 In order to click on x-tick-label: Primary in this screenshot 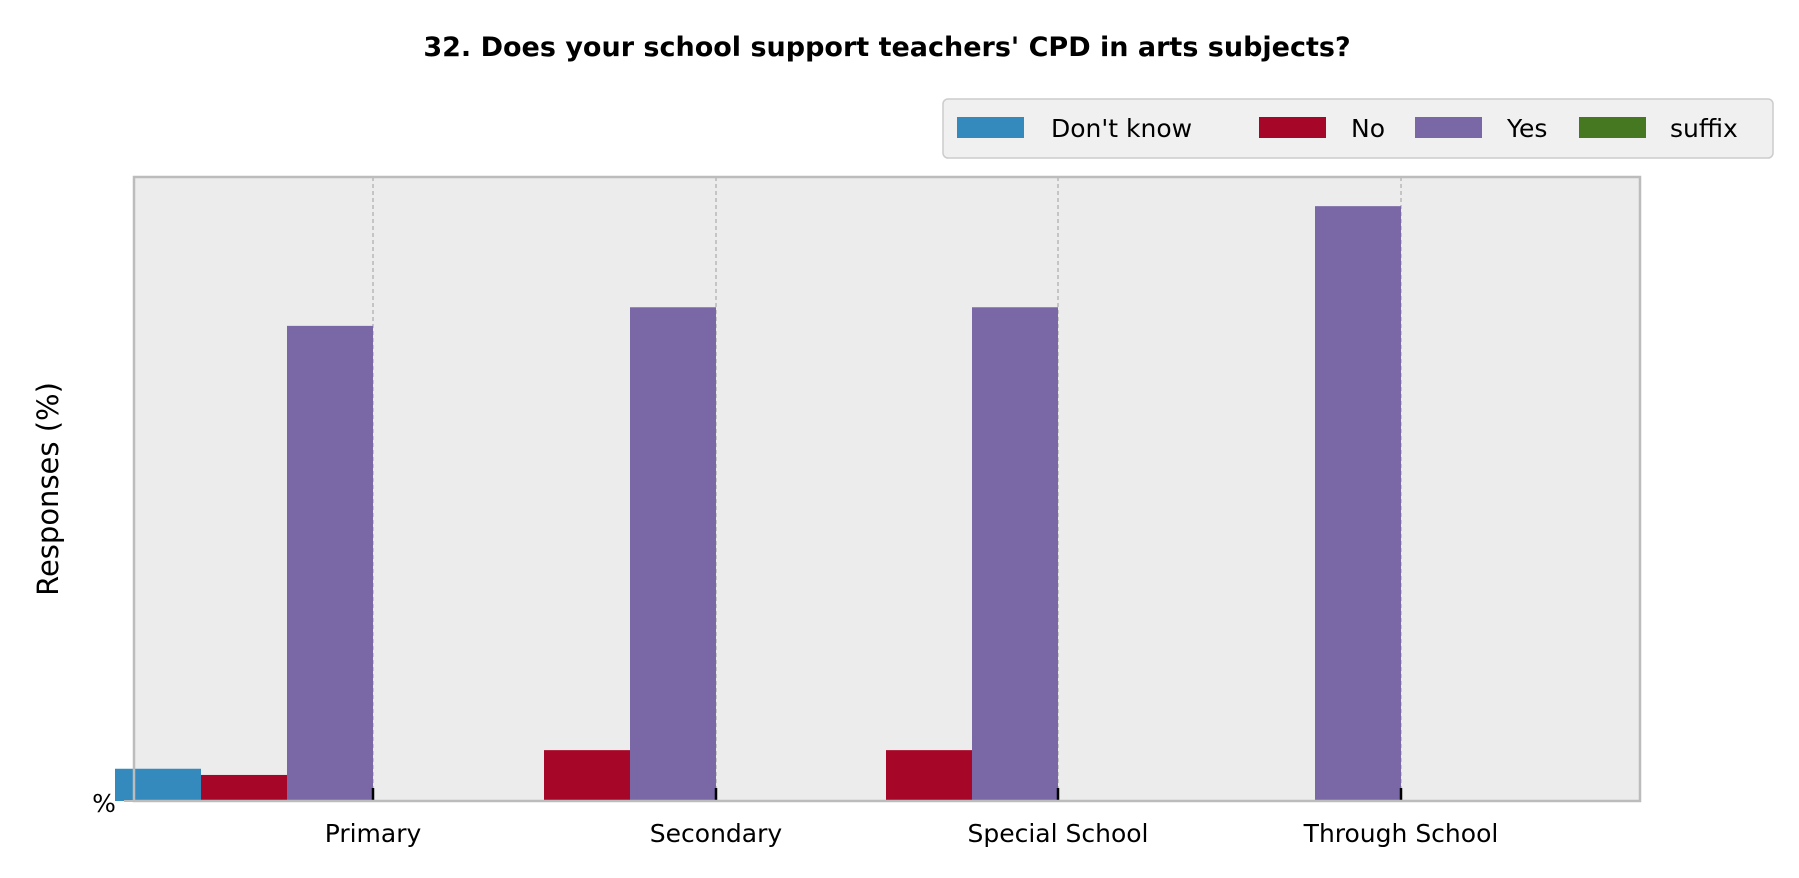, I will do `click(373, 833)`.